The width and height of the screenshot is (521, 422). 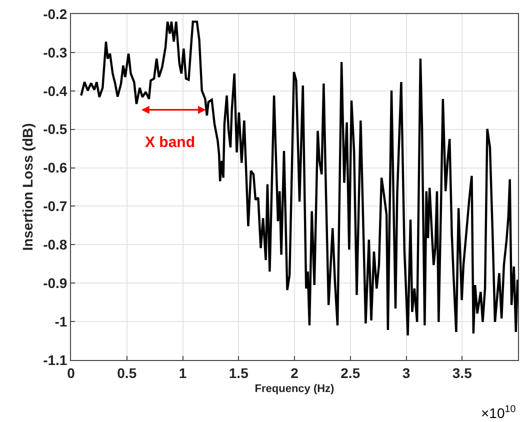 I want to click on y-tick-label: -0.2, so click(x=55, y=14).